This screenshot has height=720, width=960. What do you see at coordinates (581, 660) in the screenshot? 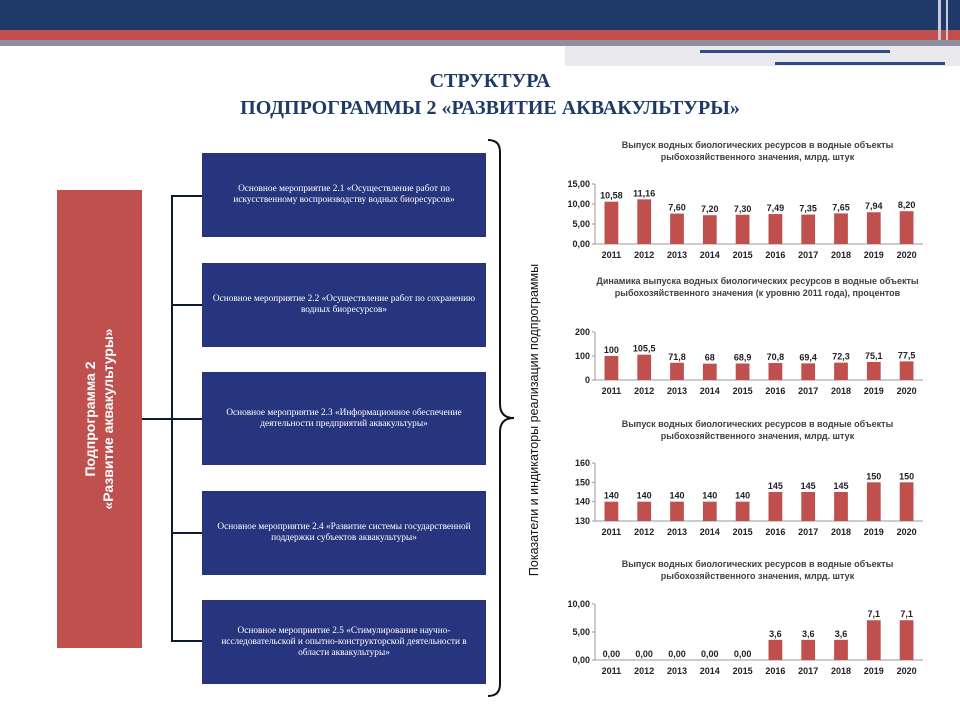
I see `y-tick-label: 0,00` at bounding box center [581, 660].